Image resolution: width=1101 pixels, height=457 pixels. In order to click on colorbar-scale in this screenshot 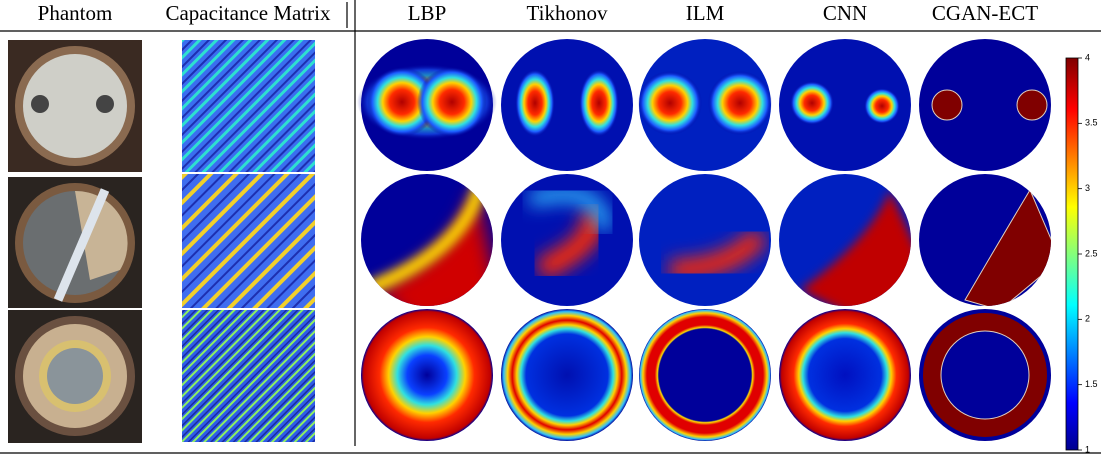, I will do `click(1072, 254)`.